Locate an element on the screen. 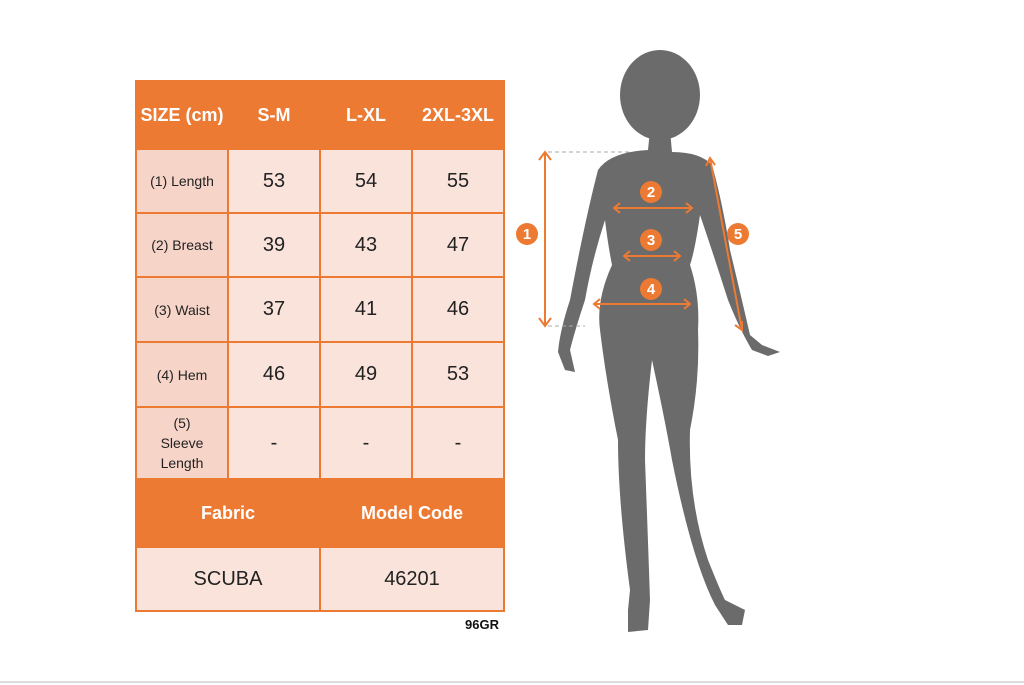 The image size is (1024, 685). product-code: 96GR is located at coordinates (482, 624).